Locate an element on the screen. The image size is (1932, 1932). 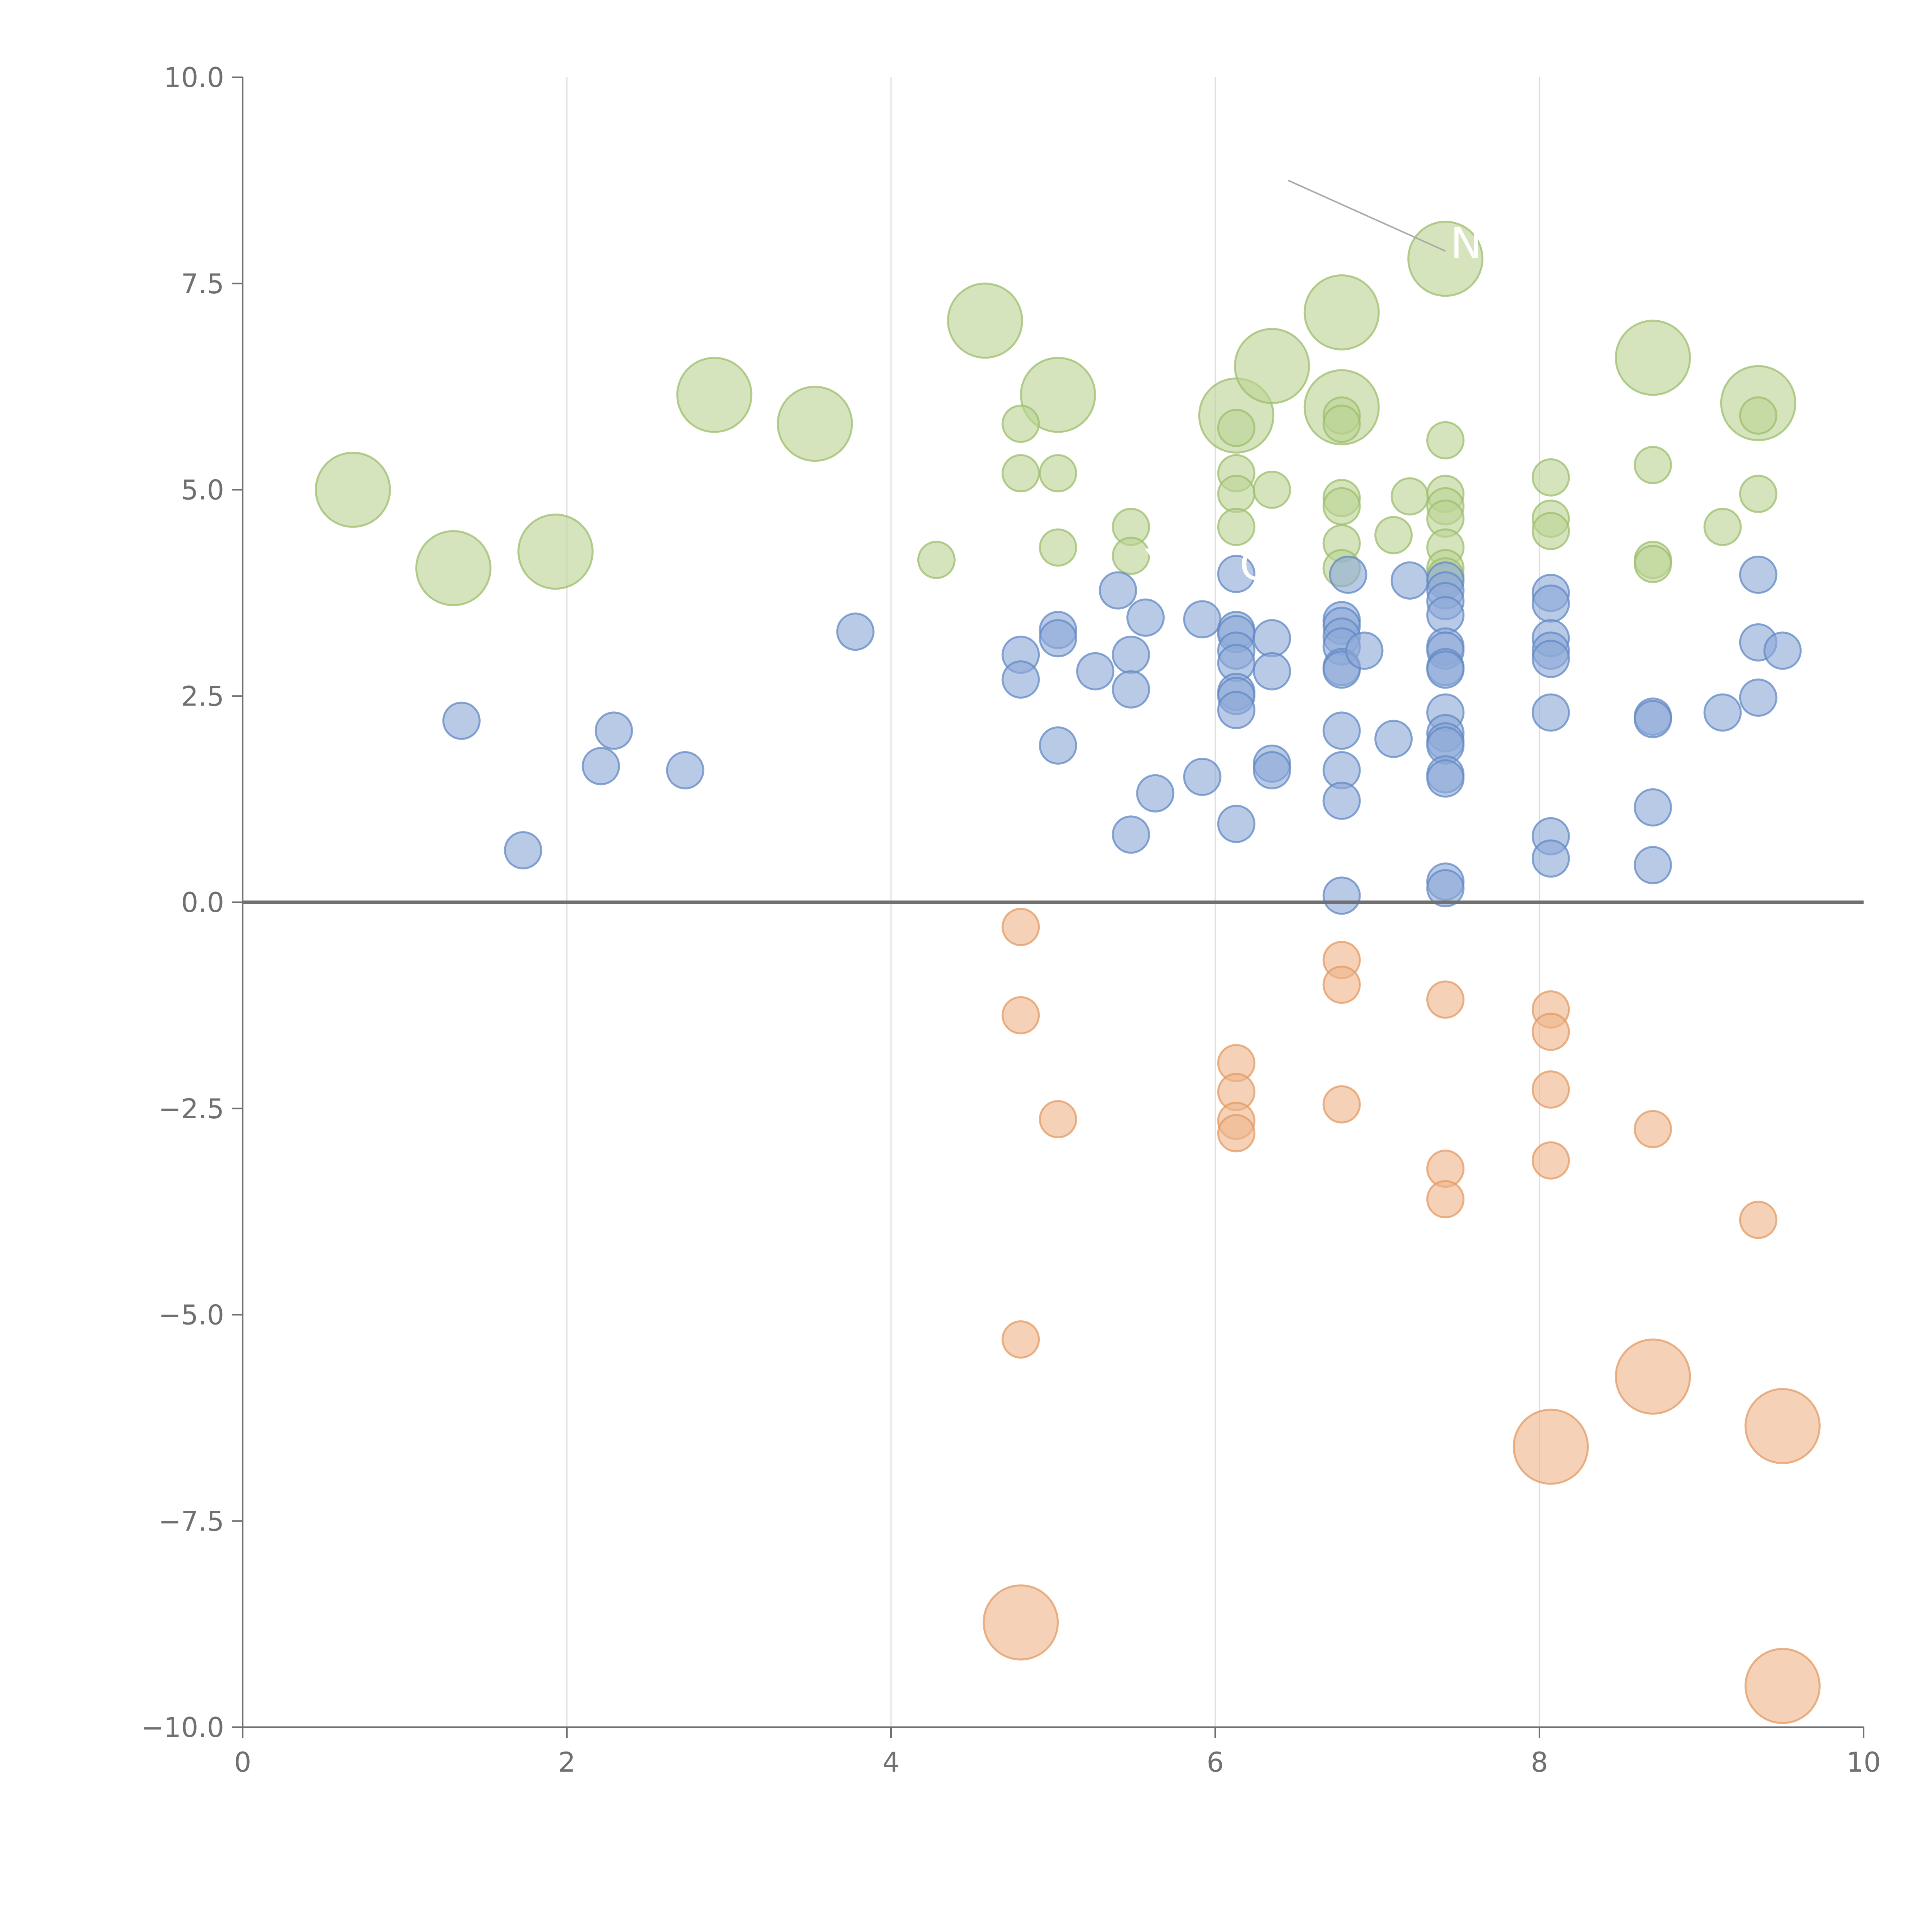
y-tick-label: 7.5 is located at coordinates (202, 284).